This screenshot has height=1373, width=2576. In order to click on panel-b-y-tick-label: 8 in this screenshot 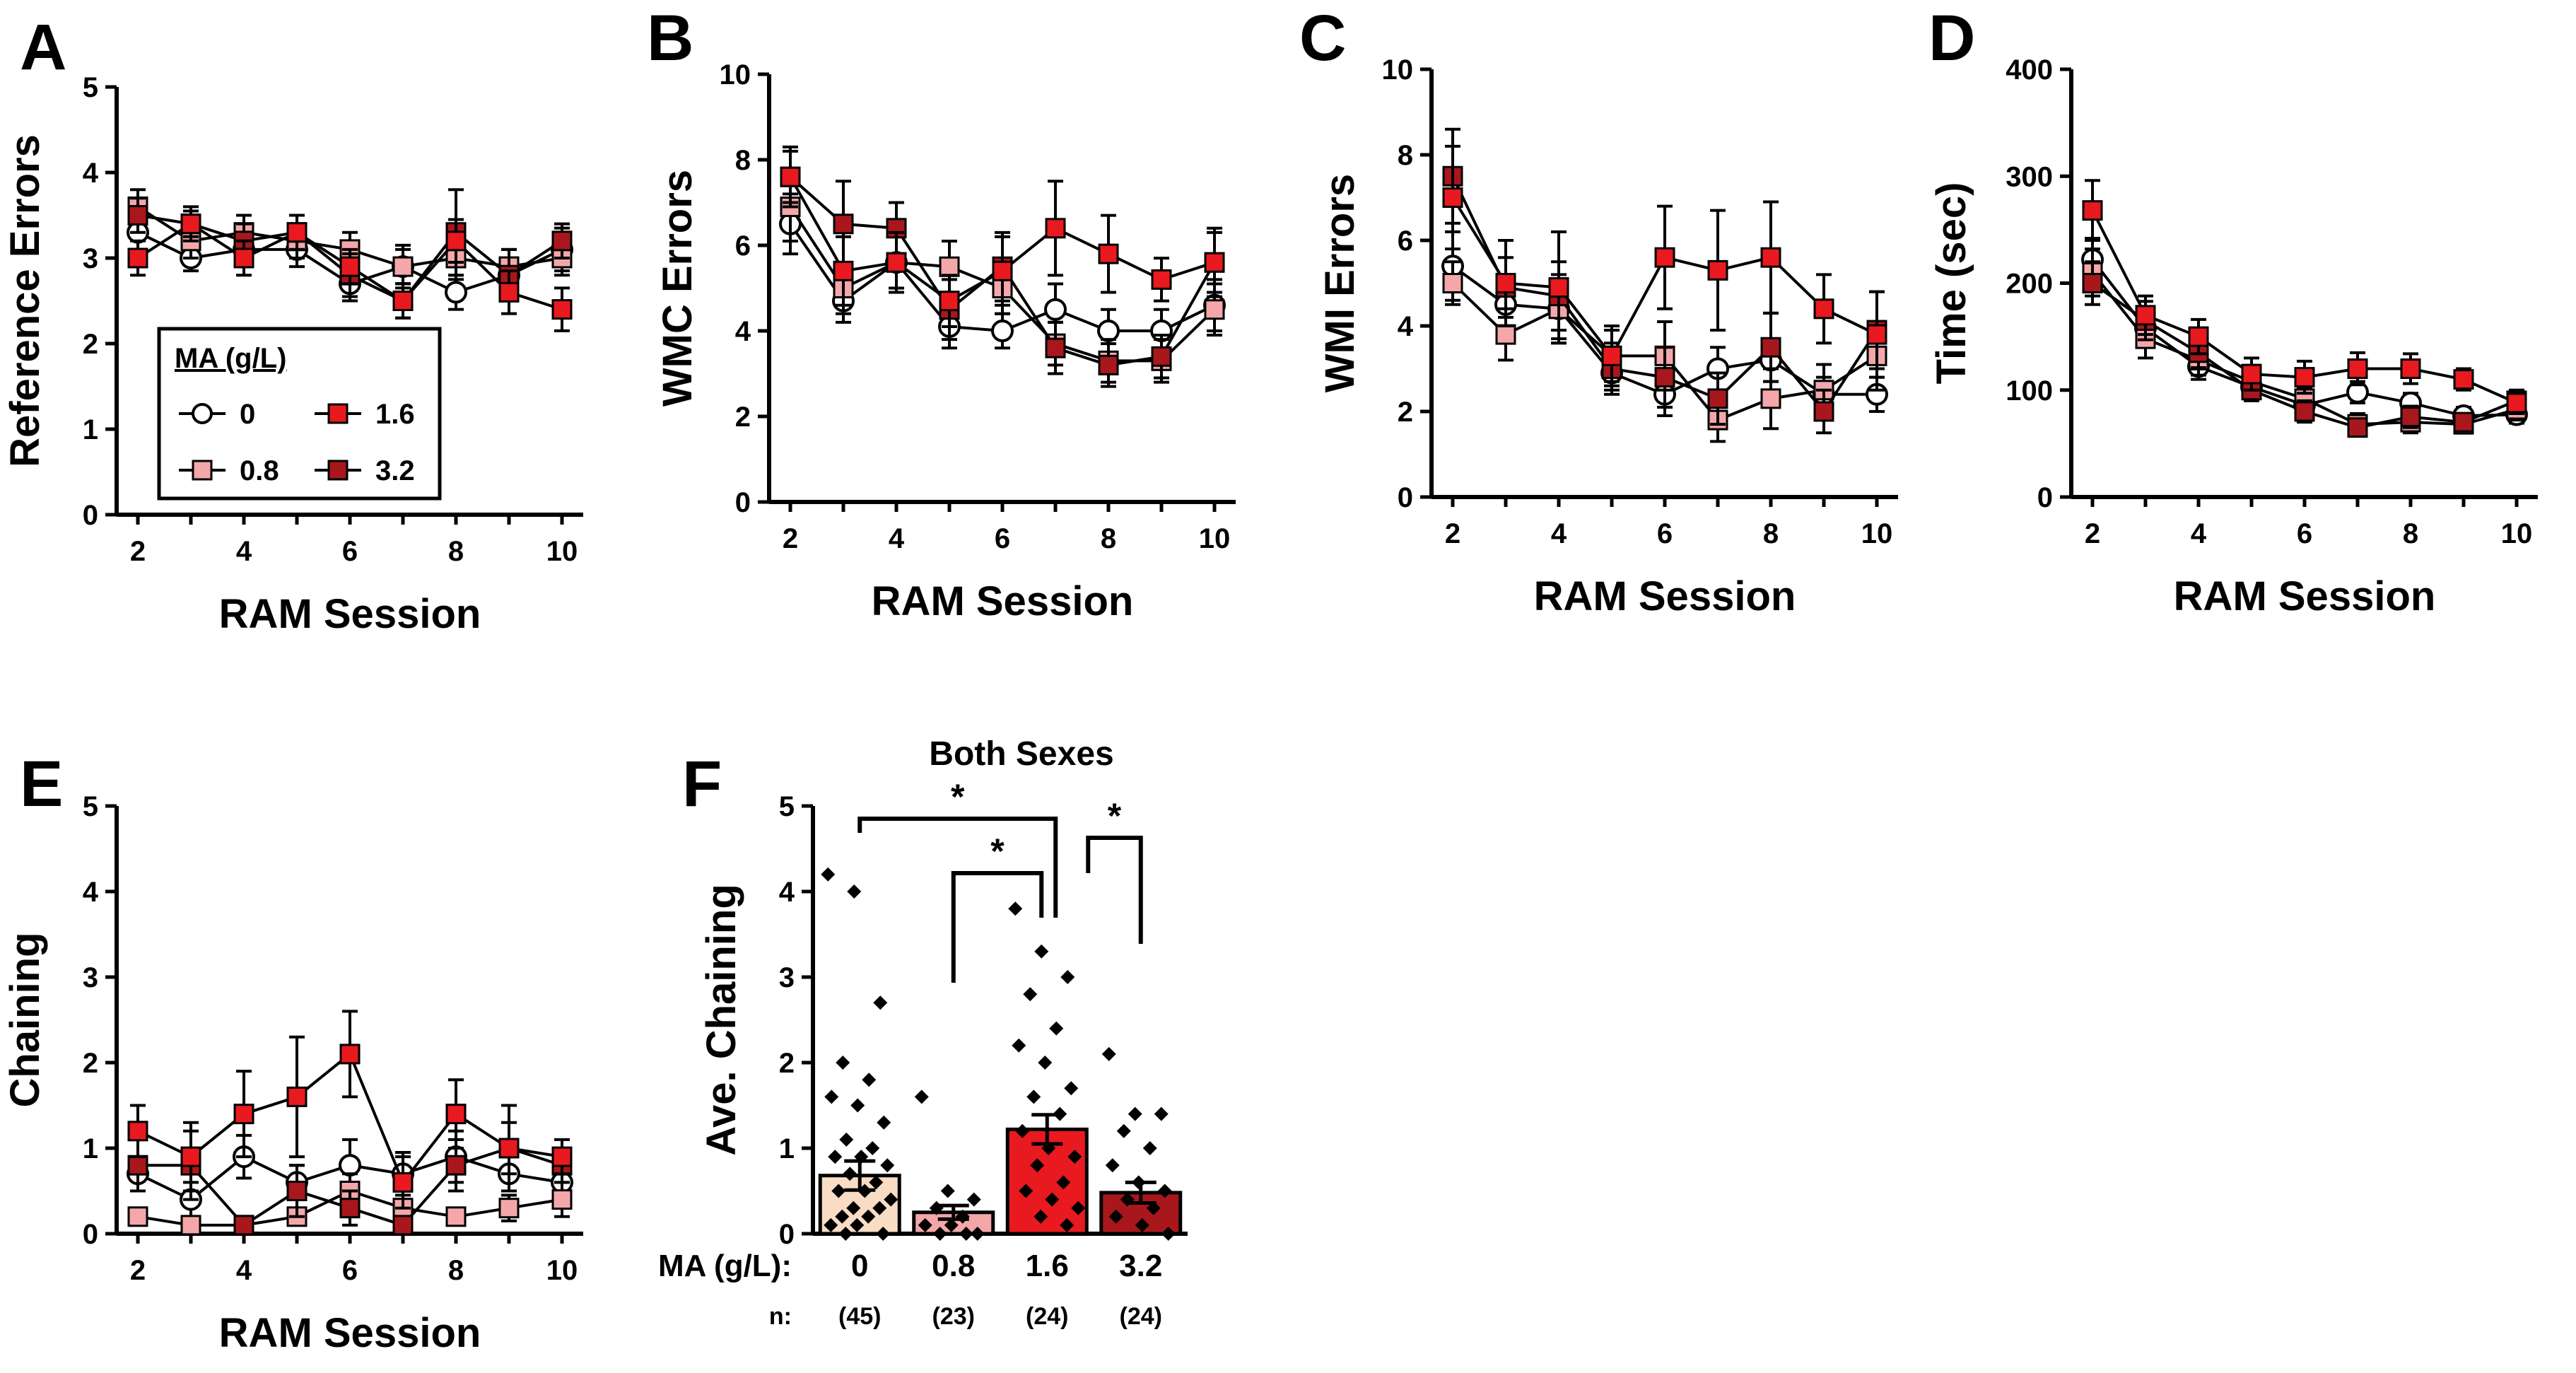, I will do `click(743, 160)`.